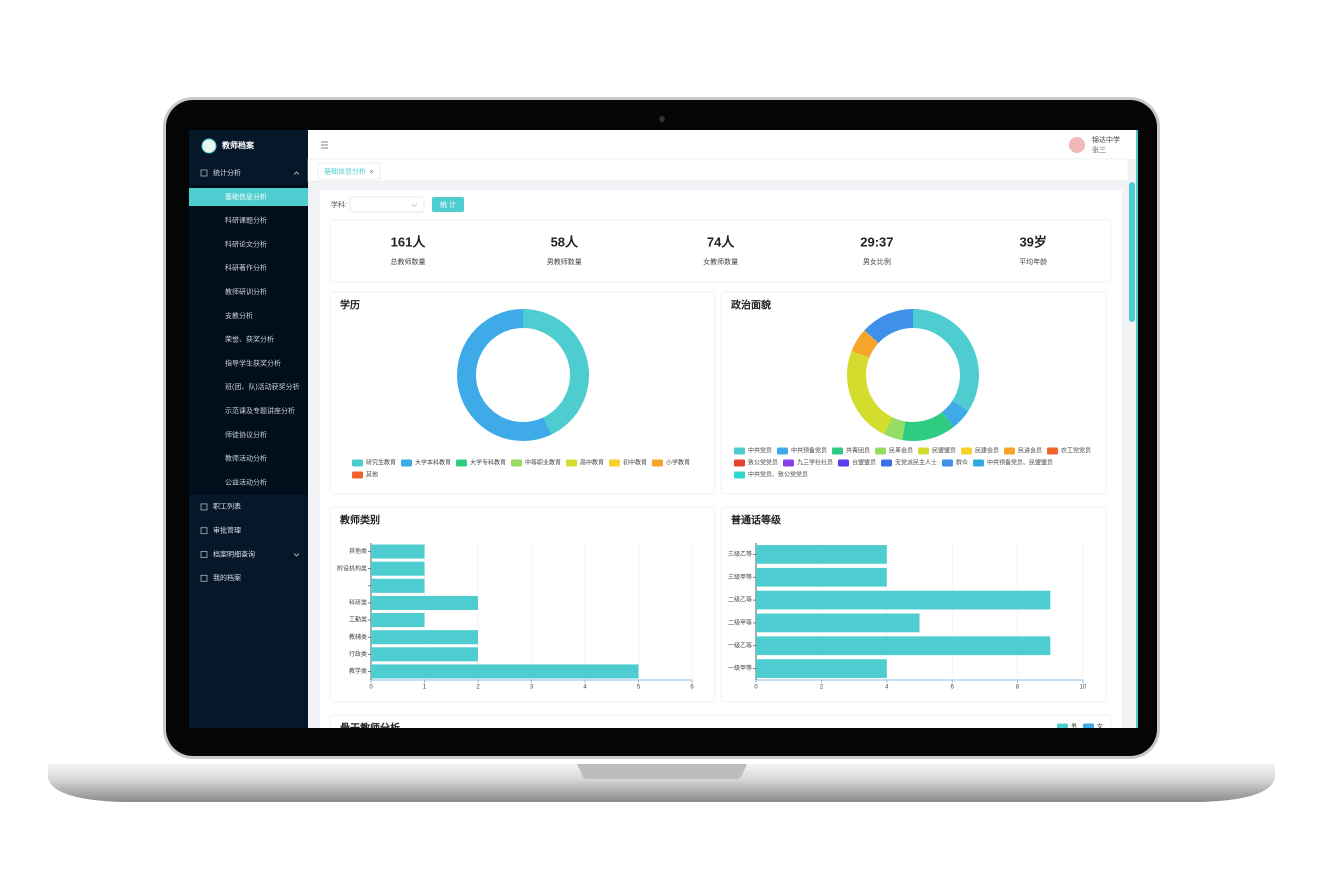  What do you see at coordinates (204, 554) in the screenshot?
I see `menu-icon` at bounding box center [204, 554].